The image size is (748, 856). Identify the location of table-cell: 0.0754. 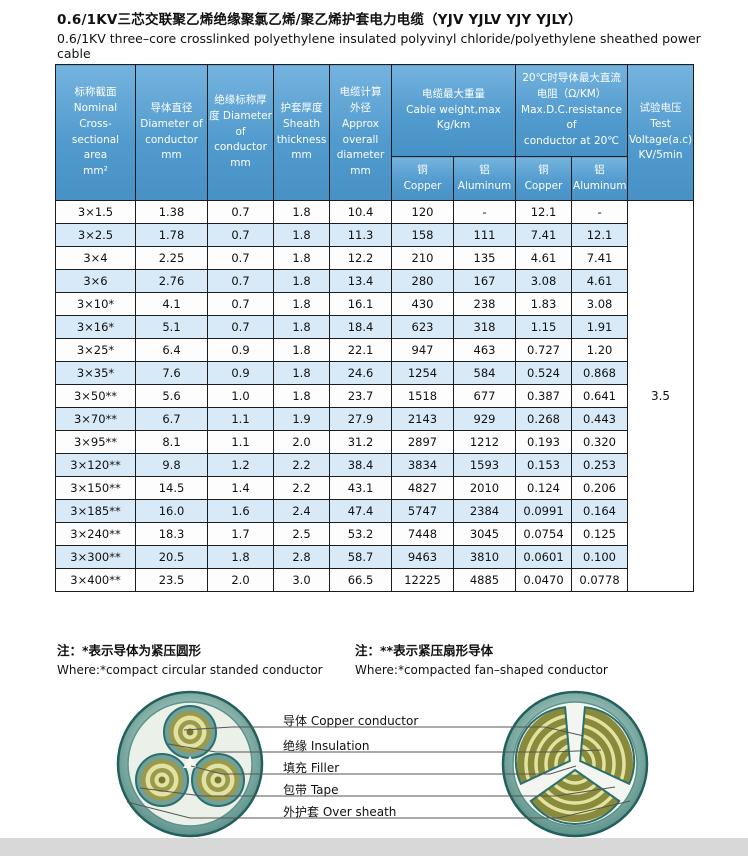
(544, 534).